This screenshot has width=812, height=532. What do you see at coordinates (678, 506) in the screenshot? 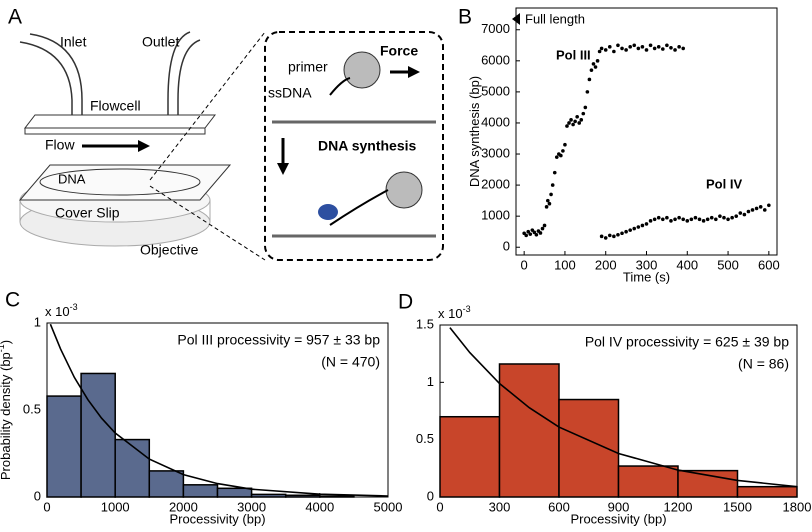
I see `x-tick-label: 1200` at bounding box center [678, 506].